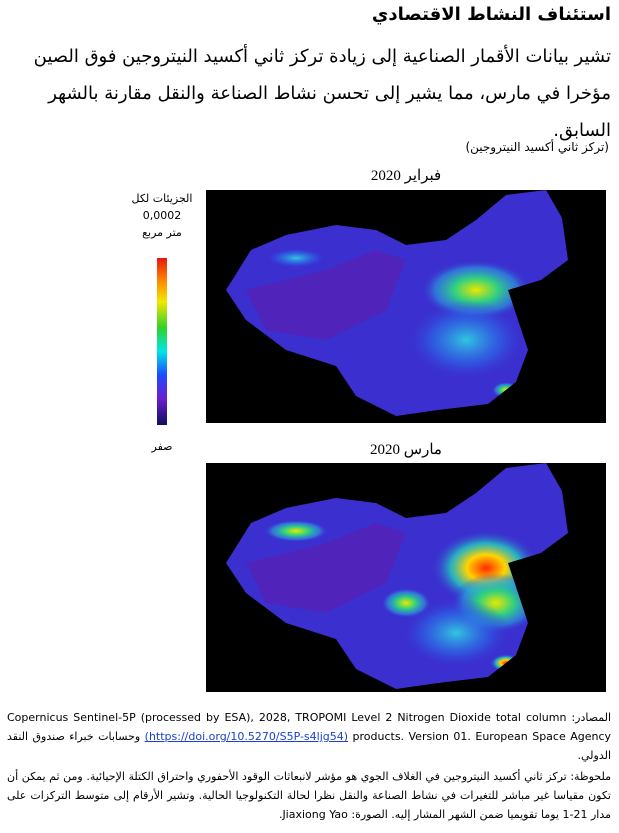  What do you see at coordinates (162, 341) in the screenshot?
I see `color-bar` at bounding box center [162, 341].